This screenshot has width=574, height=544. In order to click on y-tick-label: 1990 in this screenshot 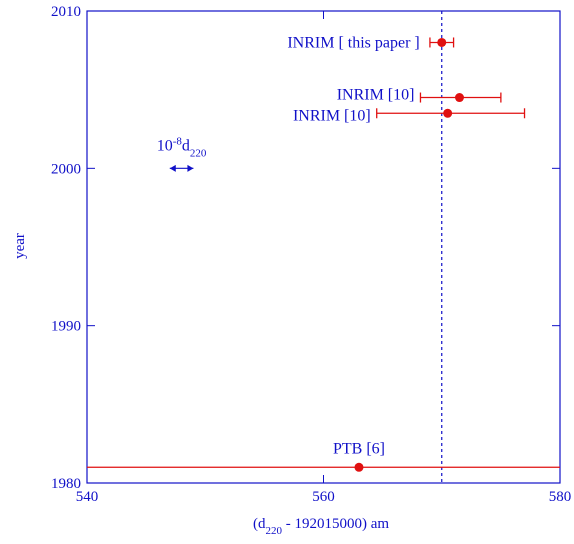, I will do `click(66, 327)`.